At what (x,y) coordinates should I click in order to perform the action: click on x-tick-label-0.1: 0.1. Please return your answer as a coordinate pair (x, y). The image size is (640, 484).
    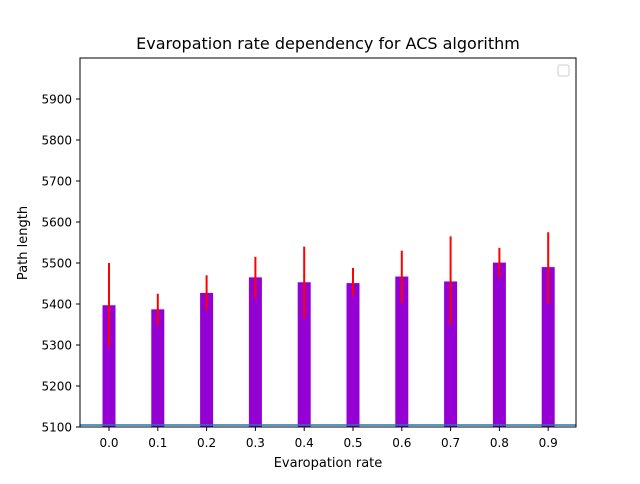
    Looking at the image, I should click on (157, 443).